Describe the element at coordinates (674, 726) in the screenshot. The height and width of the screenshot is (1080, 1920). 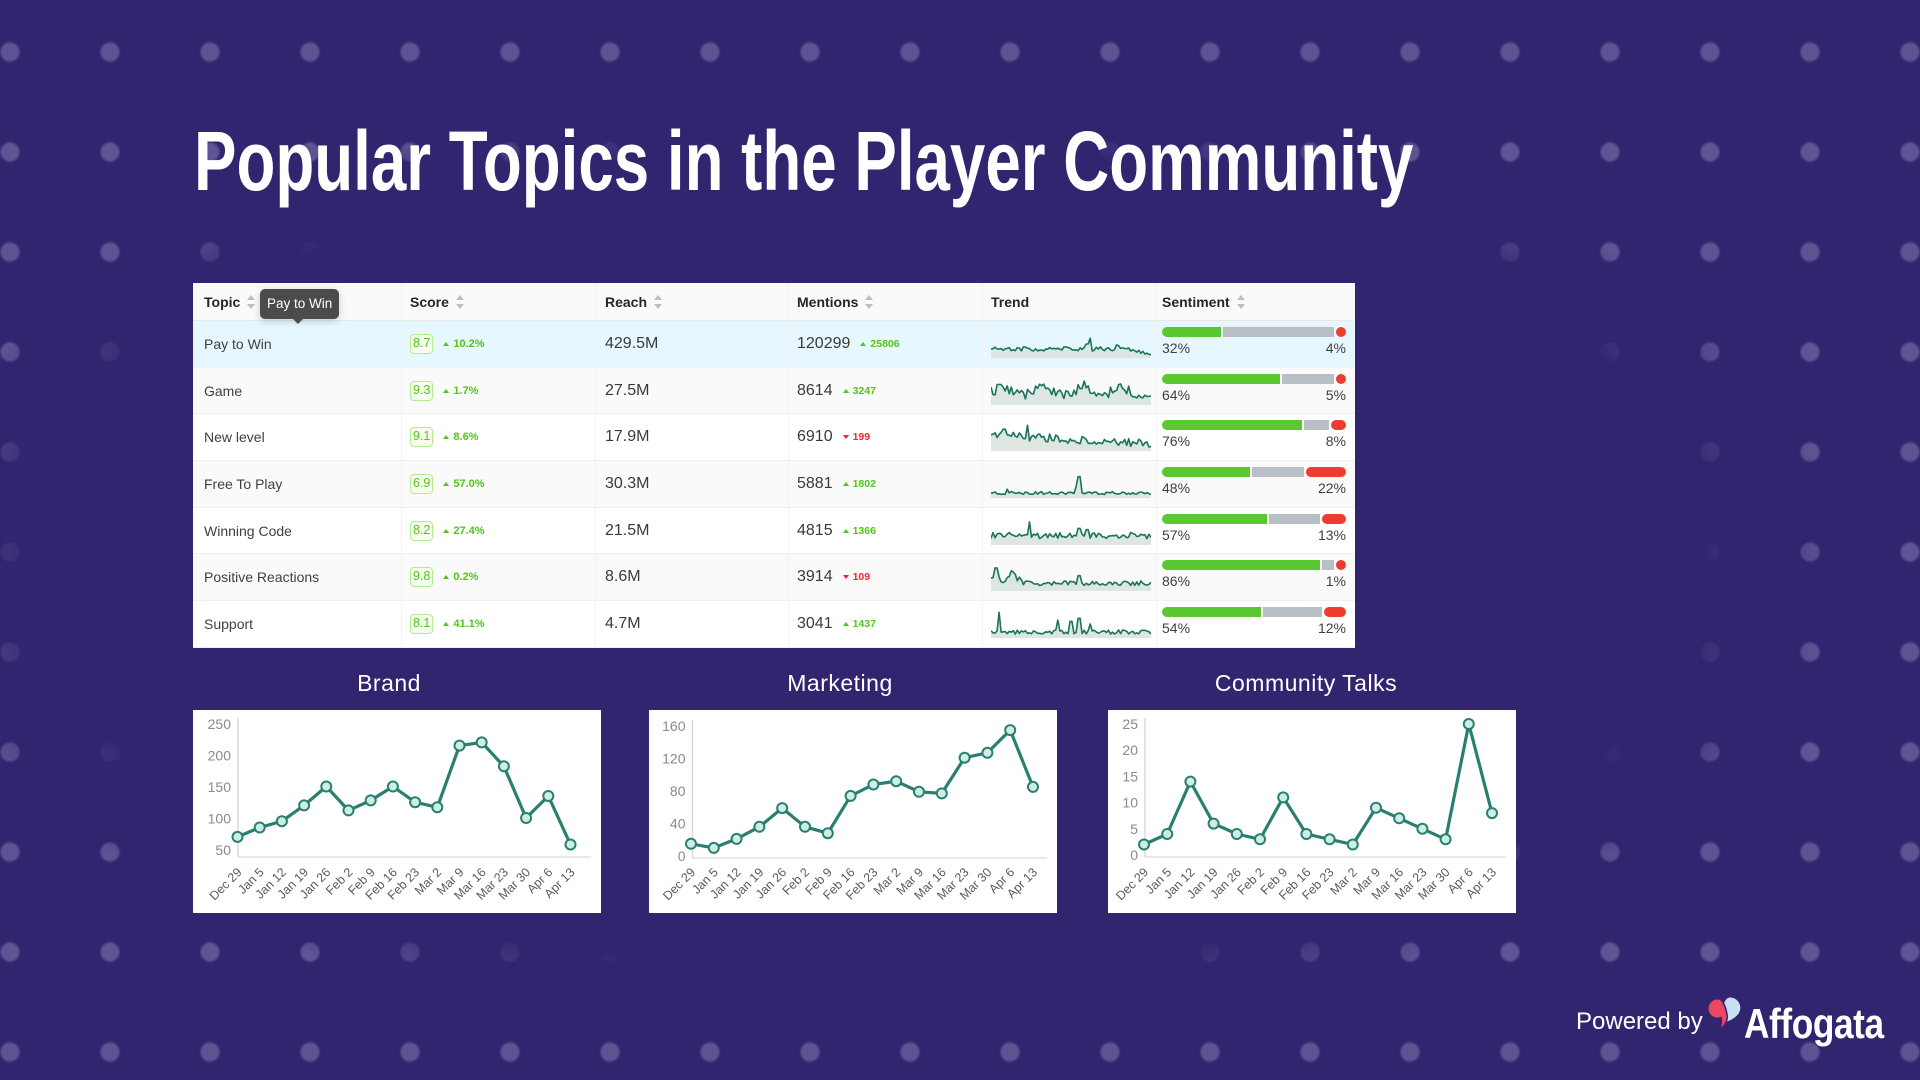
I see `svg-text: 160` at that location.